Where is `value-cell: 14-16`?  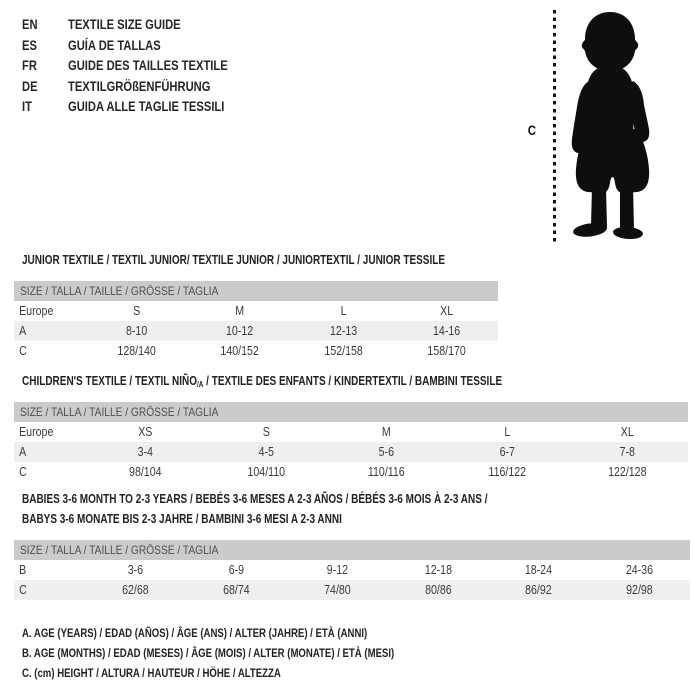
value-cell: 14-16 is located at coordinates (446, 331).